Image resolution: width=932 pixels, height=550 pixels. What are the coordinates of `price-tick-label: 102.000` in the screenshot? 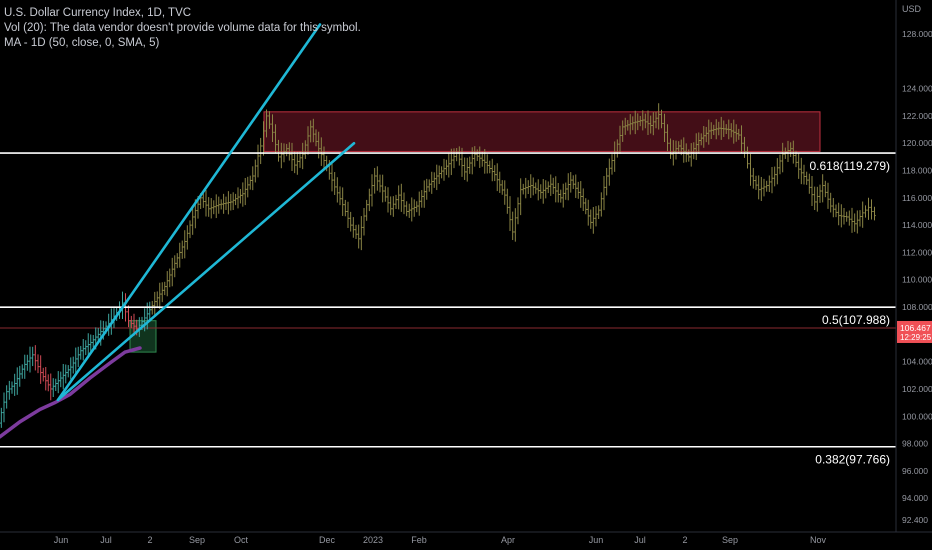 It's located at (917, 389).